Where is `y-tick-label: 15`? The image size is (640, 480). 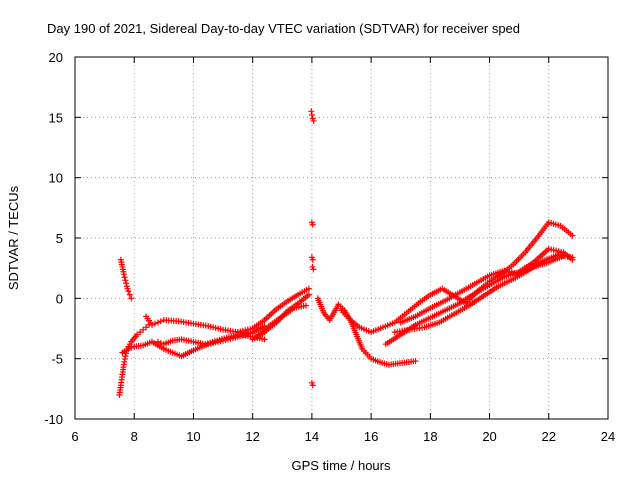 y-tick-label: 15 is located at coordinates (56, 117).